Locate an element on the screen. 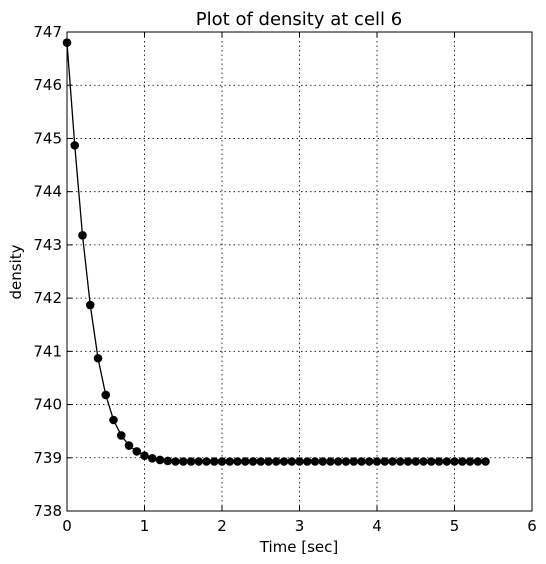 The height and width of the screenshot is (564, 546). y-tick-label: 741 is located at coordinates (47, 351).